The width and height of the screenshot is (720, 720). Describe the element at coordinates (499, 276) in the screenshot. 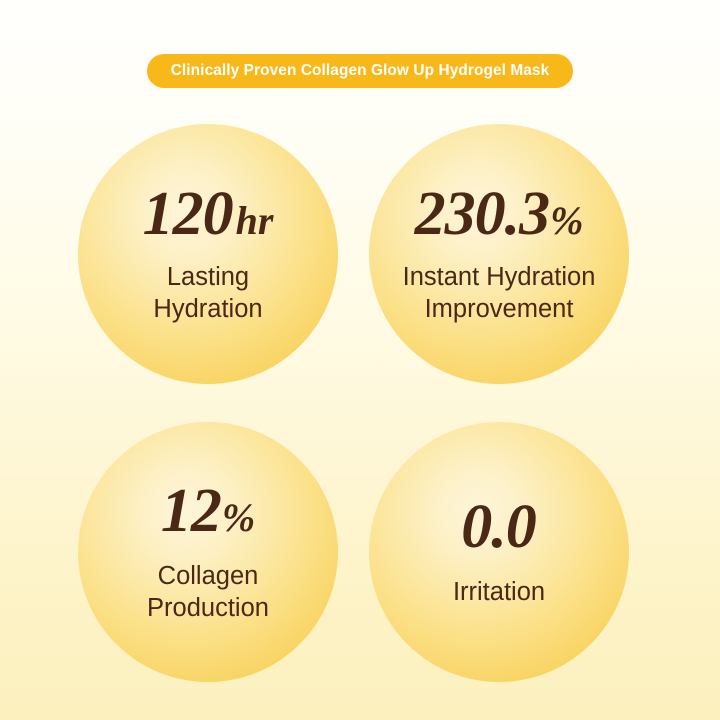

I see `stat-label-2-line1: Instant Hydration` at that location.